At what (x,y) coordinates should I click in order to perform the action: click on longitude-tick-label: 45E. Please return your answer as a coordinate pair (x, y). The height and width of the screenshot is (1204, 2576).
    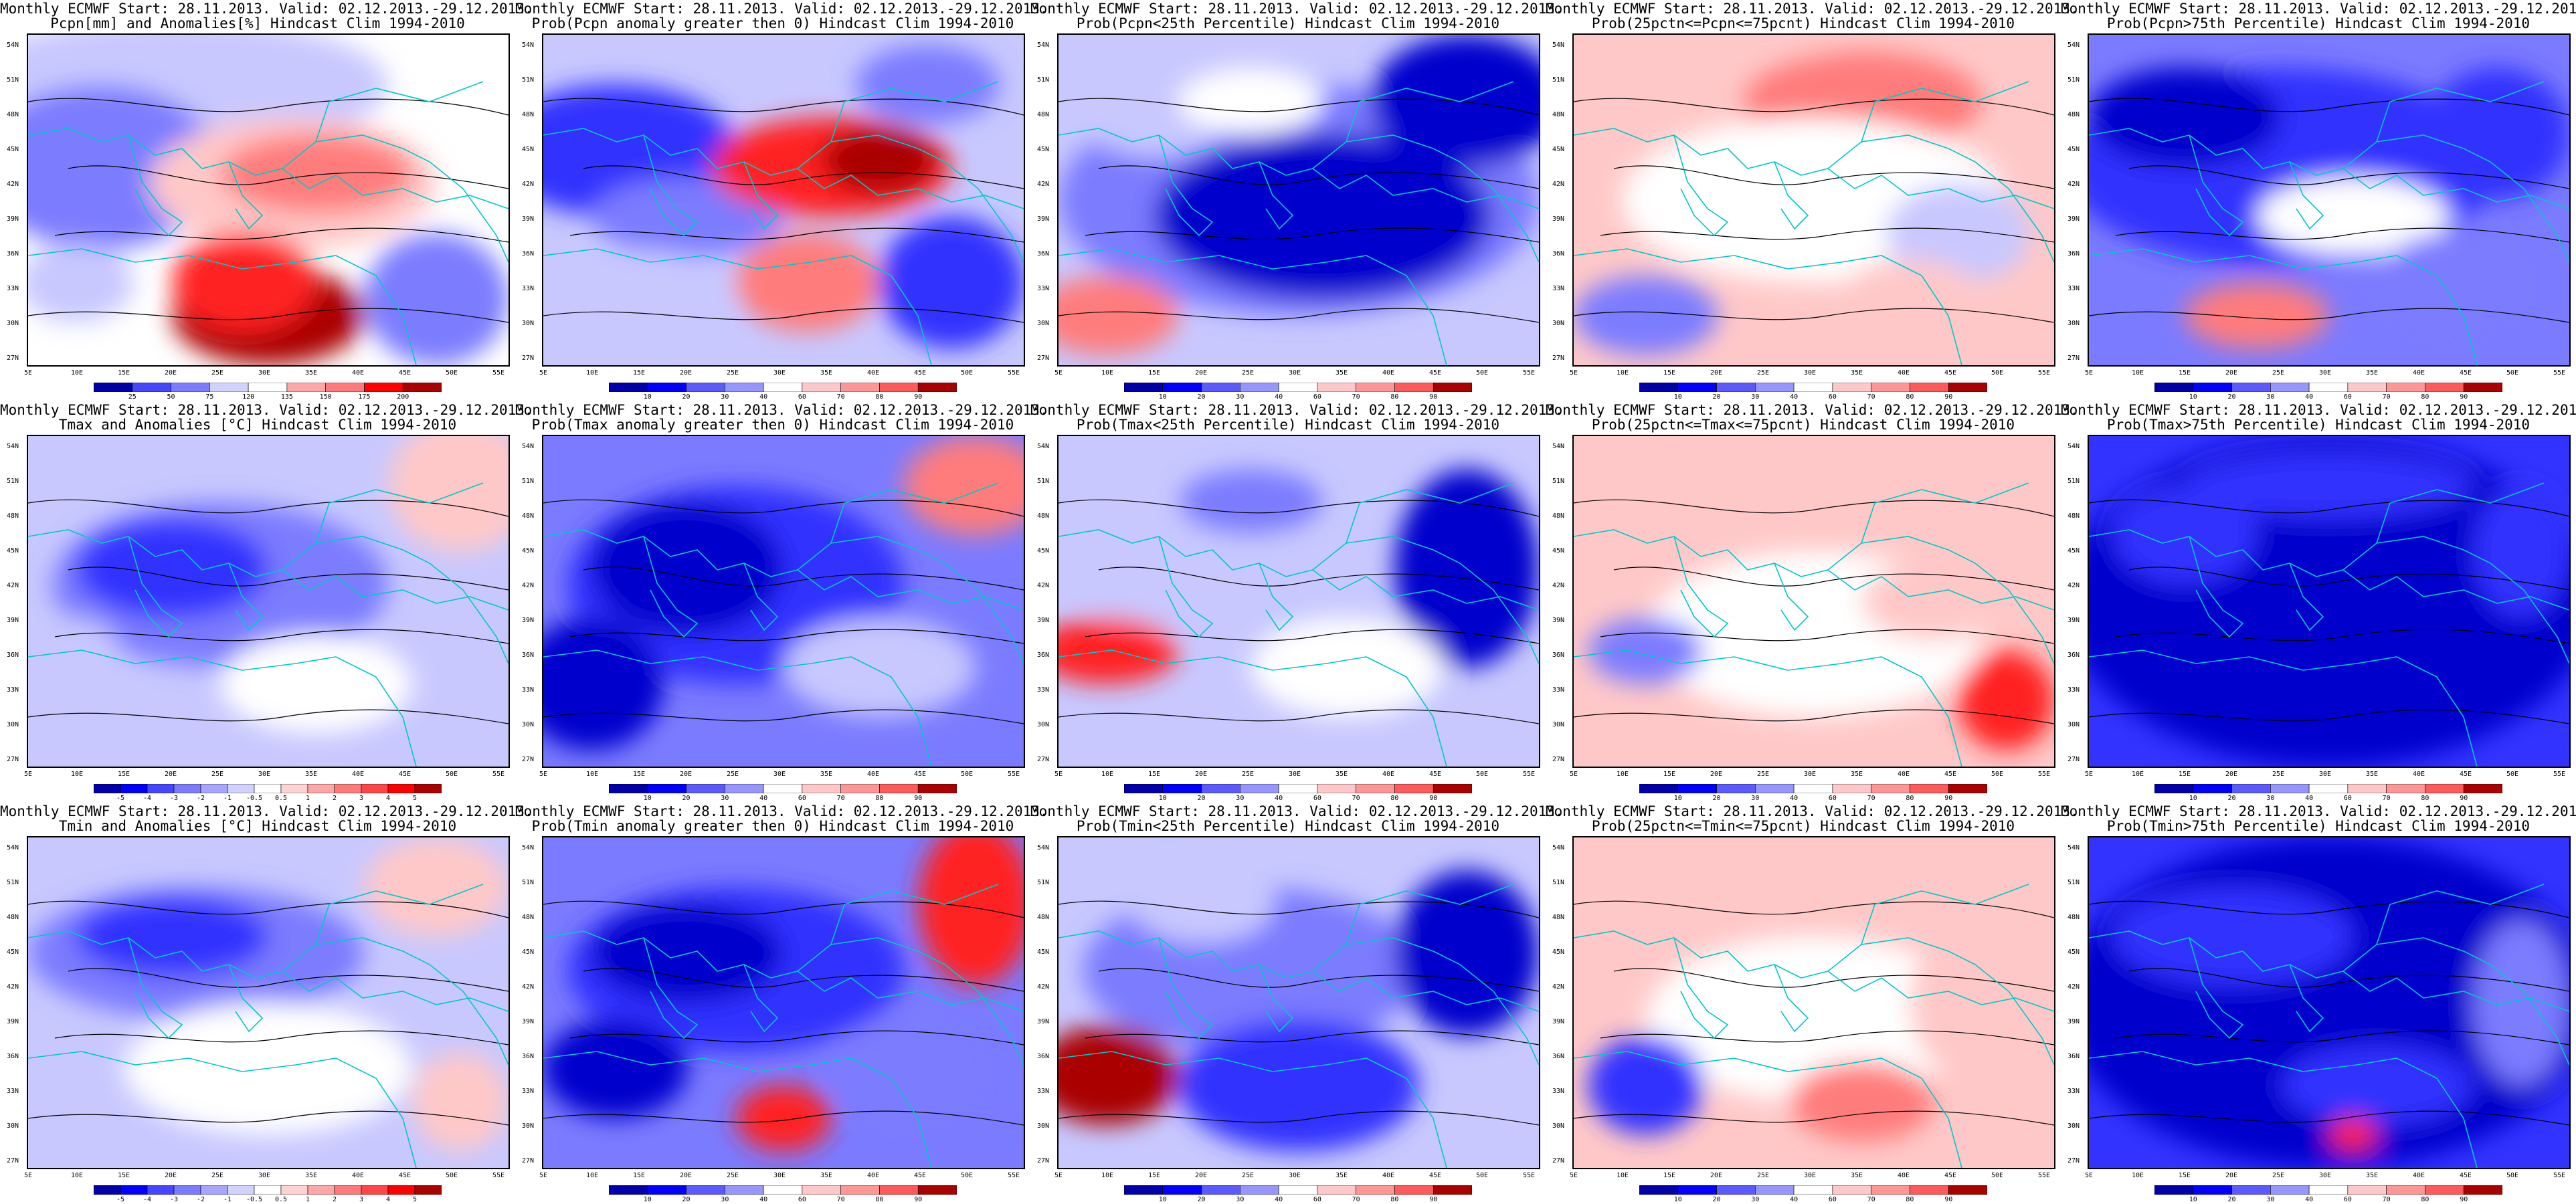
    Looking at the image, I should click on (1435, 774).